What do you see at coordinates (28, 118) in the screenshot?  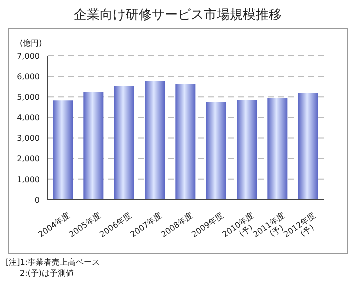 I see `y-tick-label: 4,000` at bounding box center [28, 118].